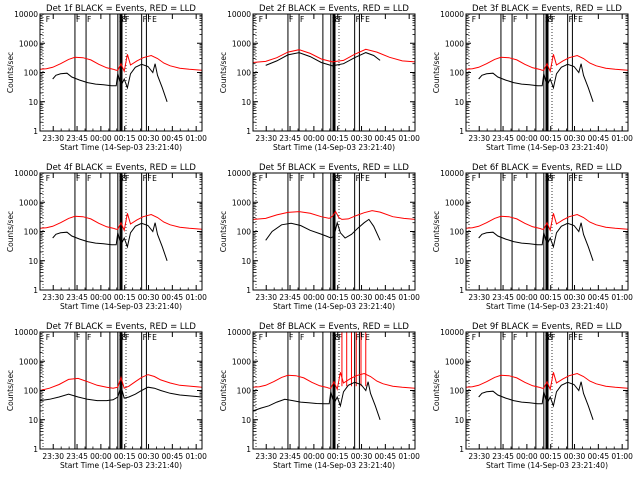  Describe the element at coordinates (121, 9) in the screenshot. I see `chart-title: Det 1f BLACK = Events, RED = LLD` at that location.